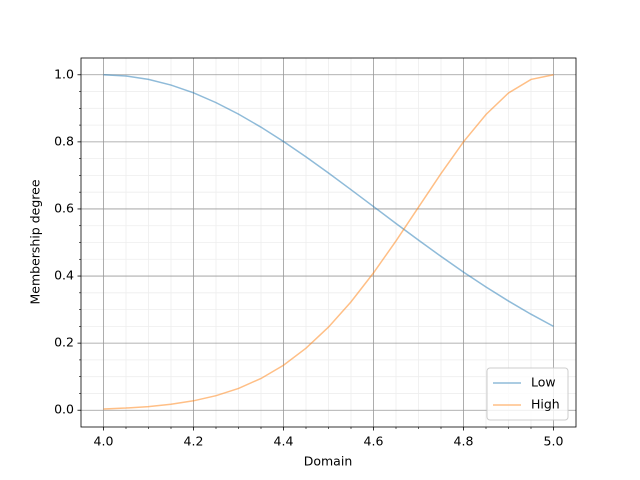 This screenshot has width=640, height=480. What do you see at coordinates (64, 140) in the screenshot?
I see `y-tick-label: 0.8` at bounding box center [64, 140].